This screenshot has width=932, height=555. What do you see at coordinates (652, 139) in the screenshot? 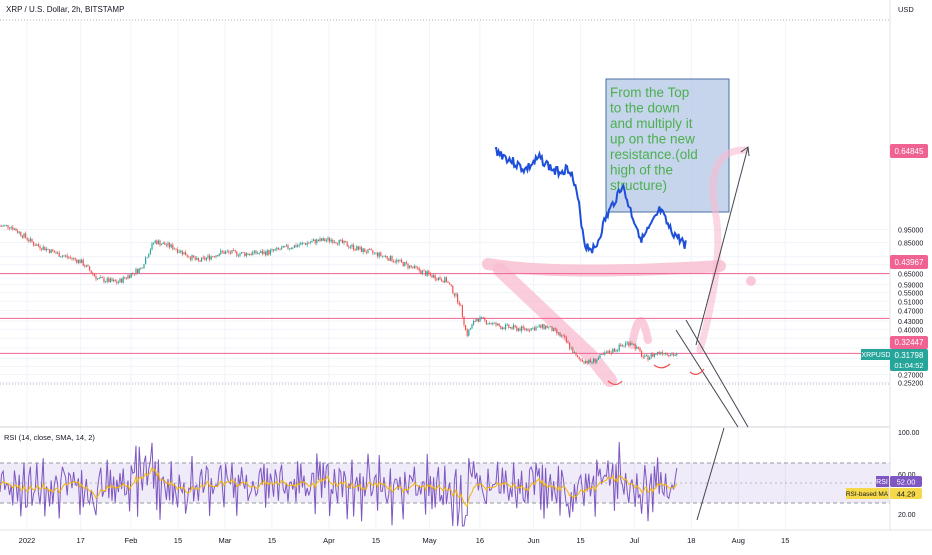
I see `annotation-line: up on the new` at bounding box center [652, 139].